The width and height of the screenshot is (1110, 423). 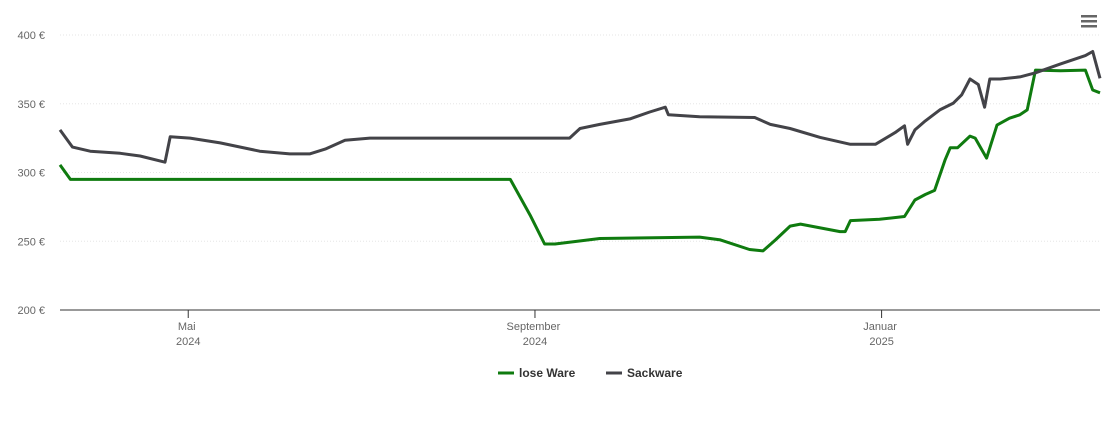 What do you see at coordinates (590, 373) in the screenshot?
I see `legend: lose Ware Sackware` at bounding box center [590, 373].